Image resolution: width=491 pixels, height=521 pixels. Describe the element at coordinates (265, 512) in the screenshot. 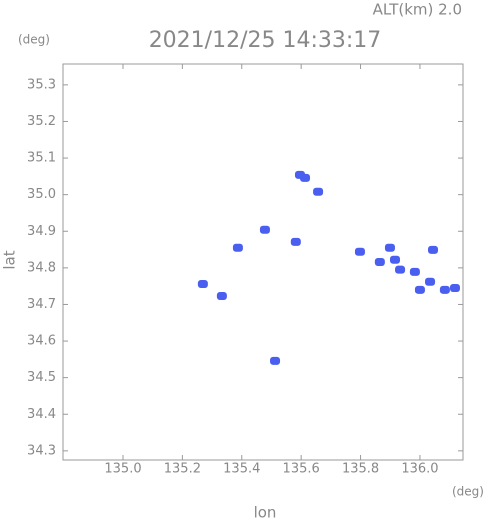

I see `x-axis-label: lon` at that location.